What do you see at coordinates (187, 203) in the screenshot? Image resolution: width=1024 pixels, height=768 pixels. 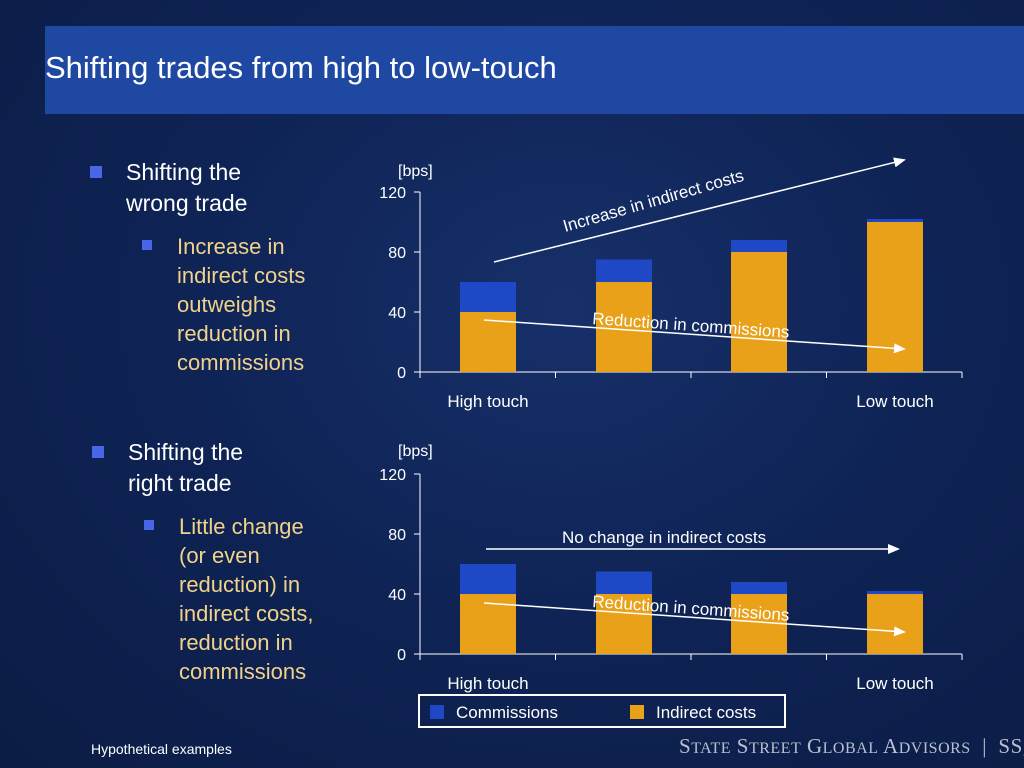 I see `section1-heading-line: wrong trade` at bounding box center [187, 203].